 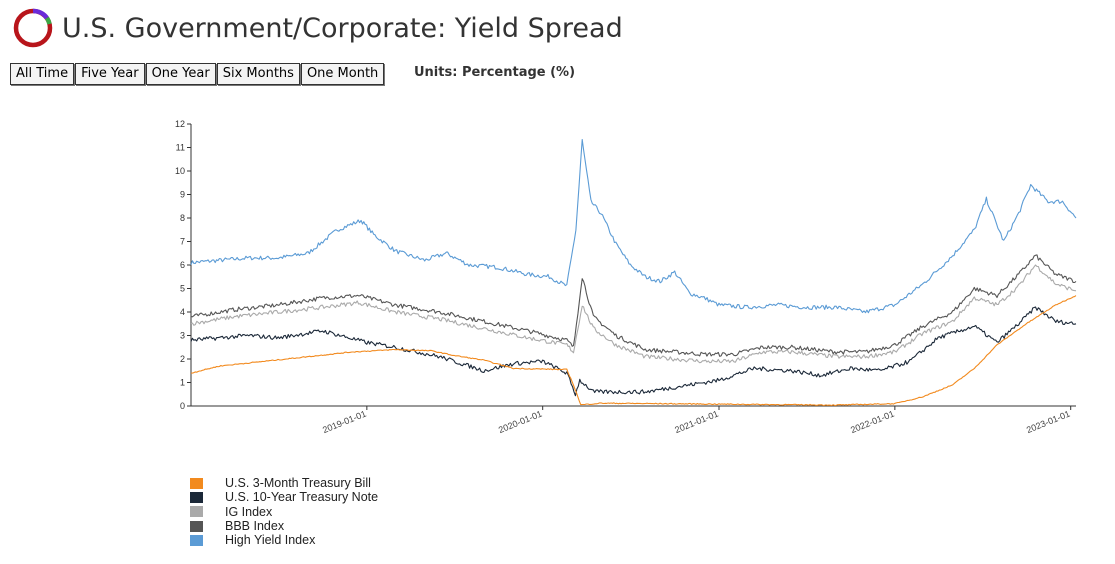 I want to click on y-tick-label: 11, so click(x=180, y=148).